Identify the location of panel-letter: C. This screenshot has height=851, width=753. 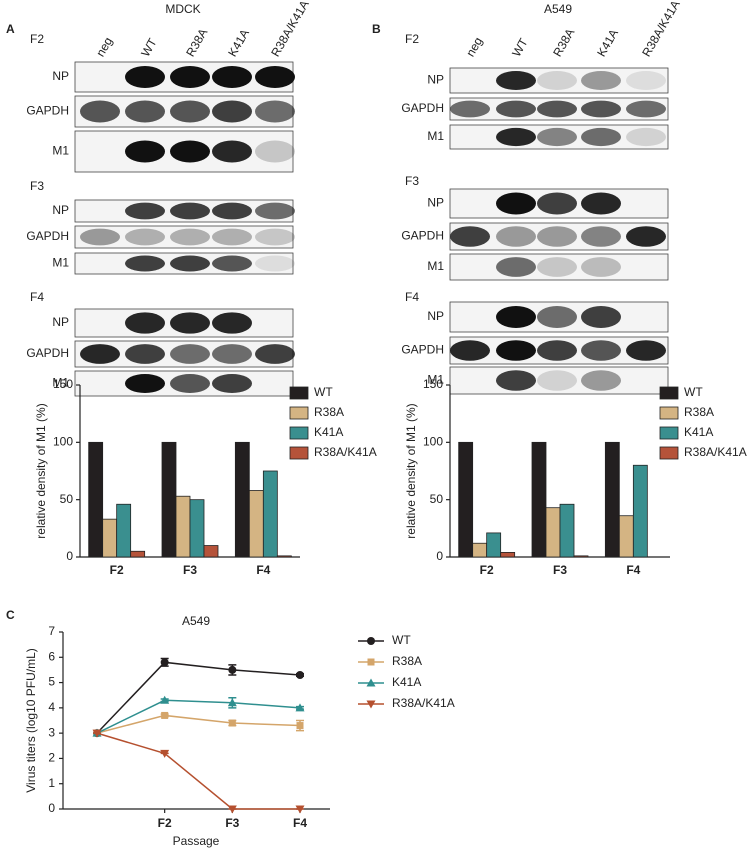
(10, 615).